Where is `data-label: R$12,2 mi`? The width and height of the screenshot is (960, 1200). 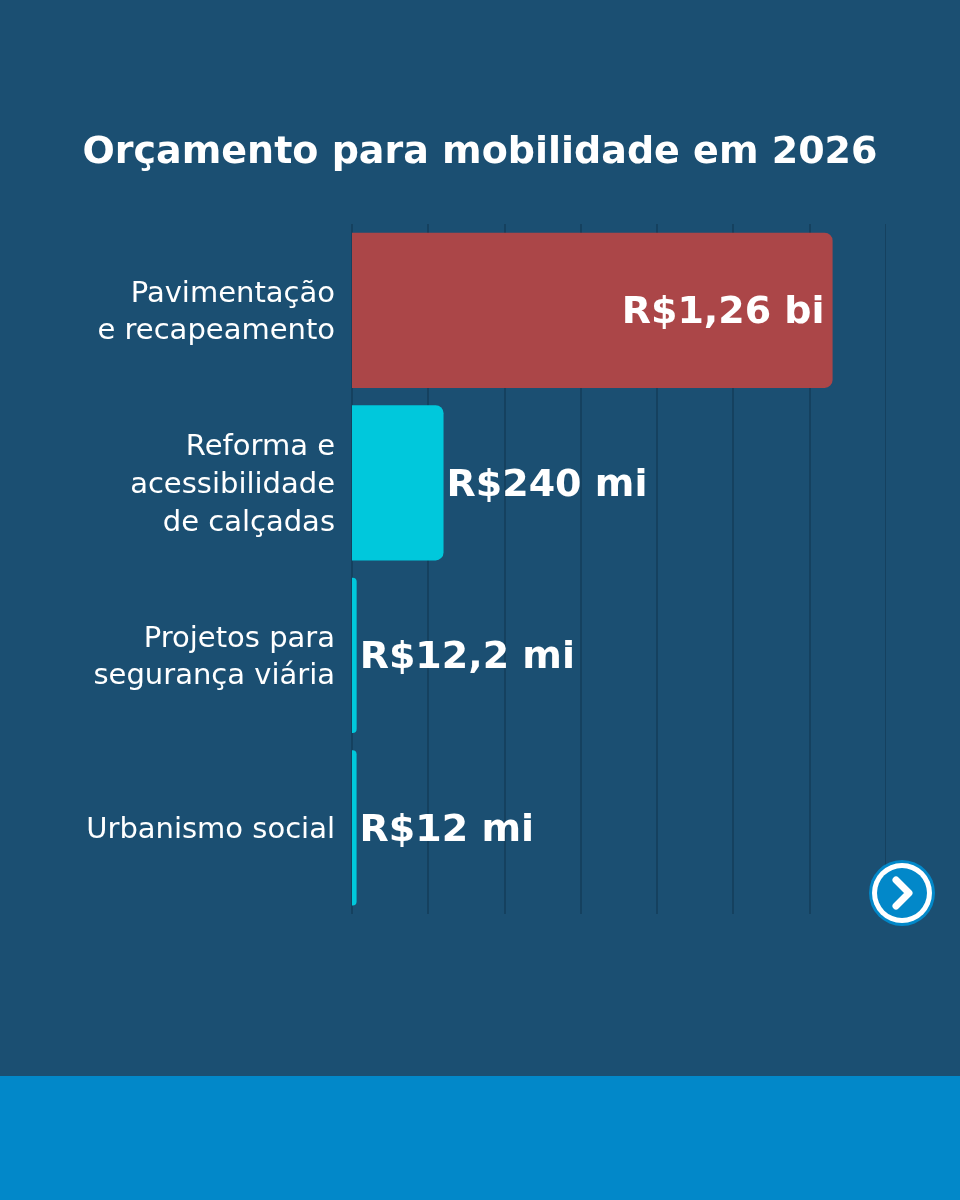
data-label: R$12,2 mi is located at coordinates (467, 655).